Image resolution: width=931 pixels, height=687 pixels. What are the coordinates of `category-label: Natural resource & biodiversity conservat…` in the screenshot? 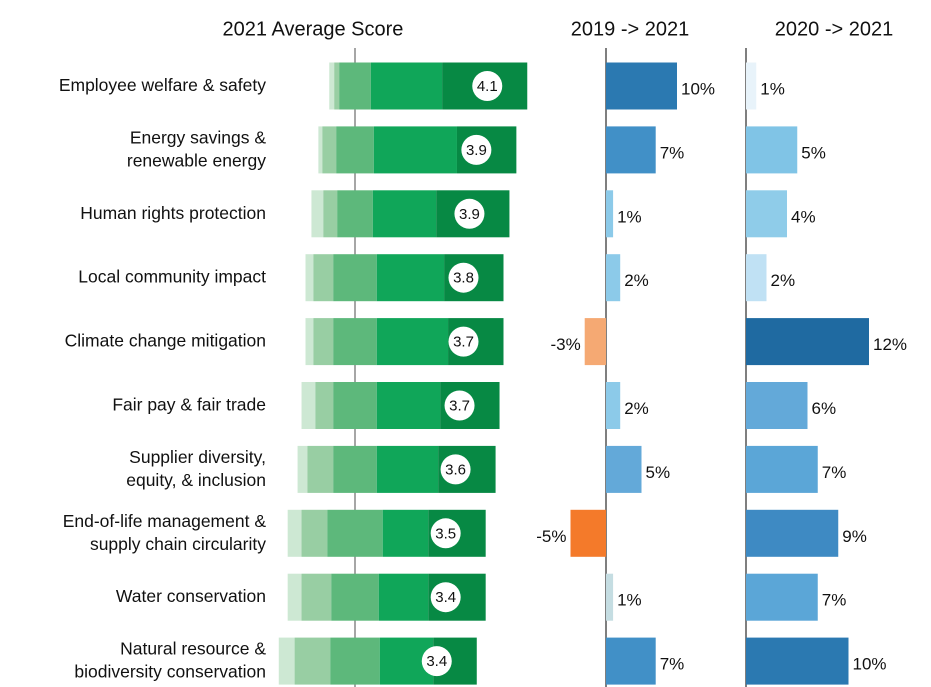 It's located at (170, 659).